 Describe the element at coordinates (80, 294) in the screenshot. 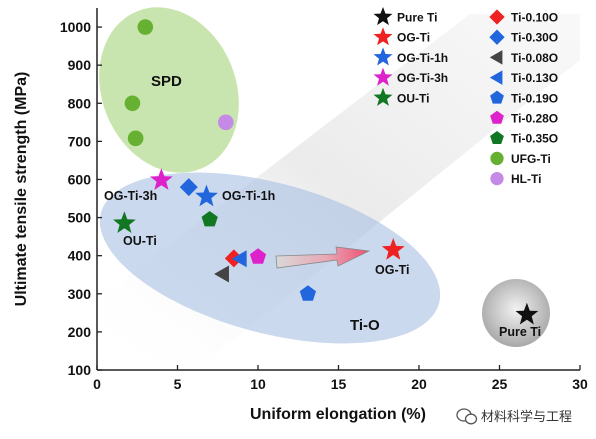

I see `y-tick-label: 300` at that location.